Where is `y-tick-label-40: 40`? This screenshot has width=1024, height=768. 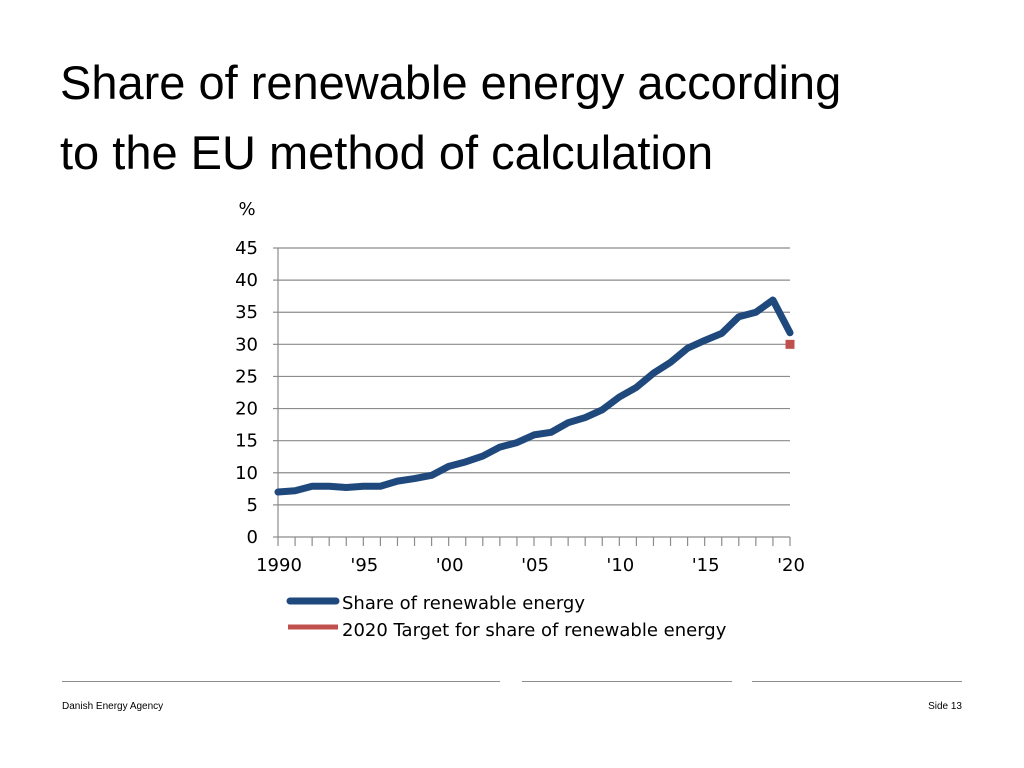
y-tick-label-40: 40 is located at coordinates (246, 280).